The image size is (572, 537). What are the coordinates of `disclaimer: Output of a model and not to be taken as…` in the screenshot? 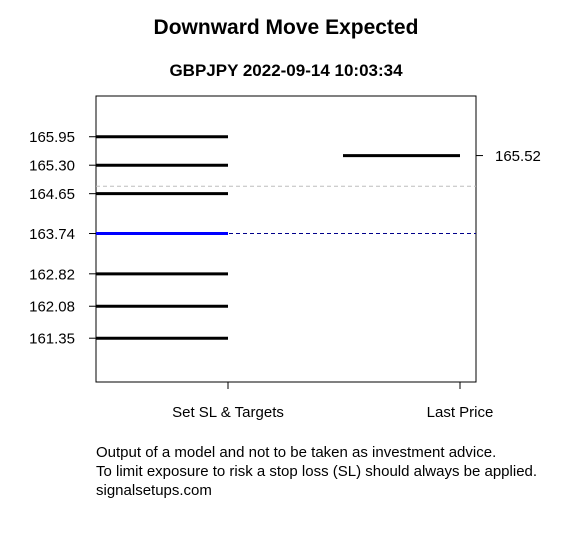 It's located at (316, 471).